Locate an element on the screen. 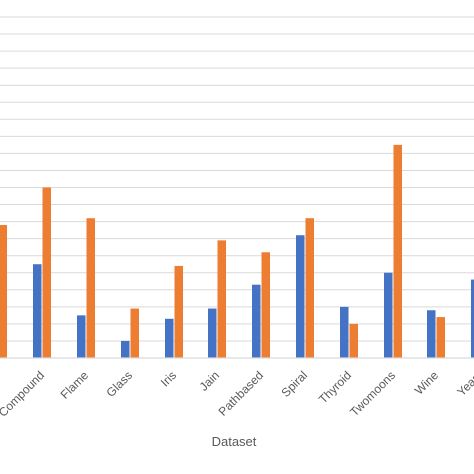 This screenshot has width=474, height=474. x-tick-label: Yeast is located at coordinates (464, 383).